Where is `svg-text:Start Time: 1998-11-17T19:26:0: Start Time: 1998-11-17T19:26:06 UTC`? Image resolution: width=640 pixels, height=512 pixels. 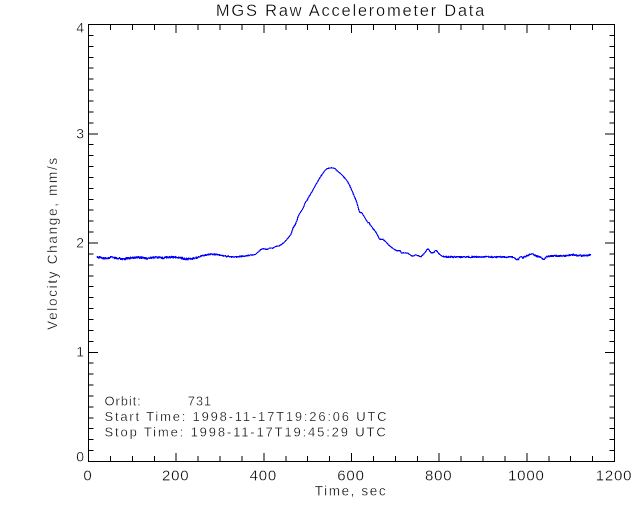
svg-text:Start Time: 1998-11-17T19:26:0: Start Time: 1998-11-17T19:26:06 UTC is located at coordinates (247, 416).